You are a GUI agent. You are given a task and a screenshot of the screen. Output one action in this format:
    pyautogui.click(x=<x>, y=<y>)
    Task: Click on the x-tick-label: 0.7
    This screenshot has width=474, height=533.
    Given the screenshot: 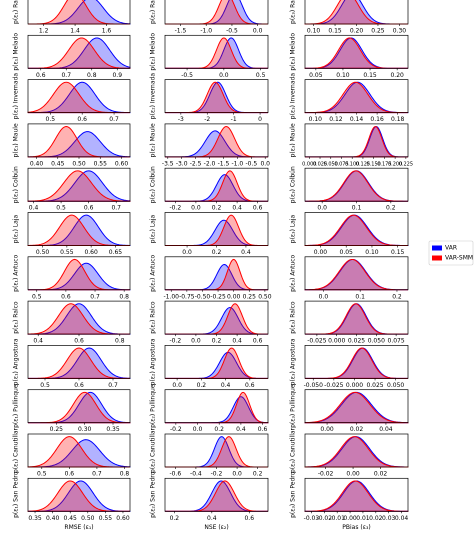 What is the action you would take?
    pyautogui.click(x=114, y=119)
    